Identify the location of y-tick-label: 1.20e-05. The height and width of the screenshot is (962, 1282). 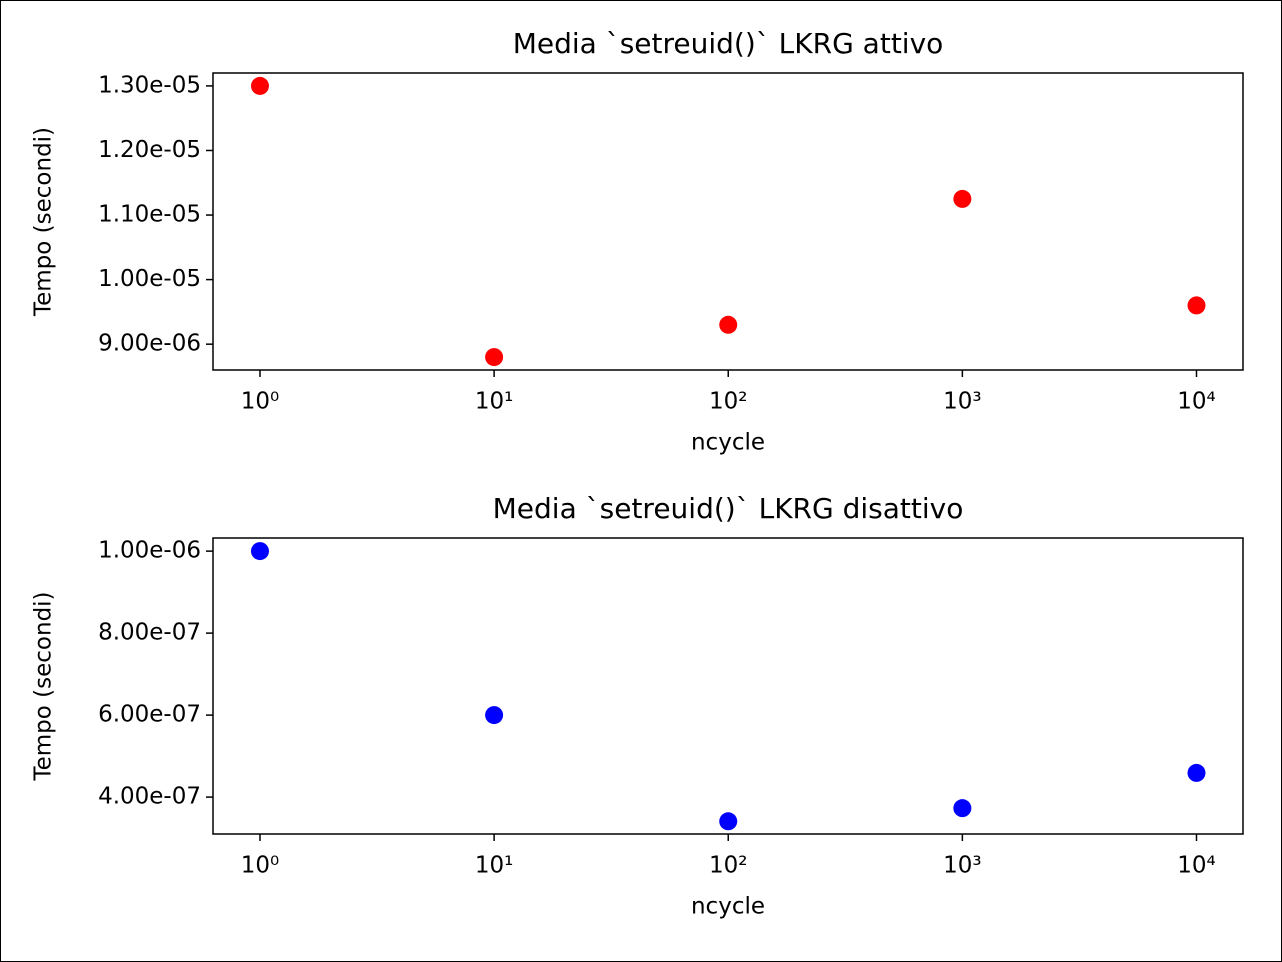
(149, 150).